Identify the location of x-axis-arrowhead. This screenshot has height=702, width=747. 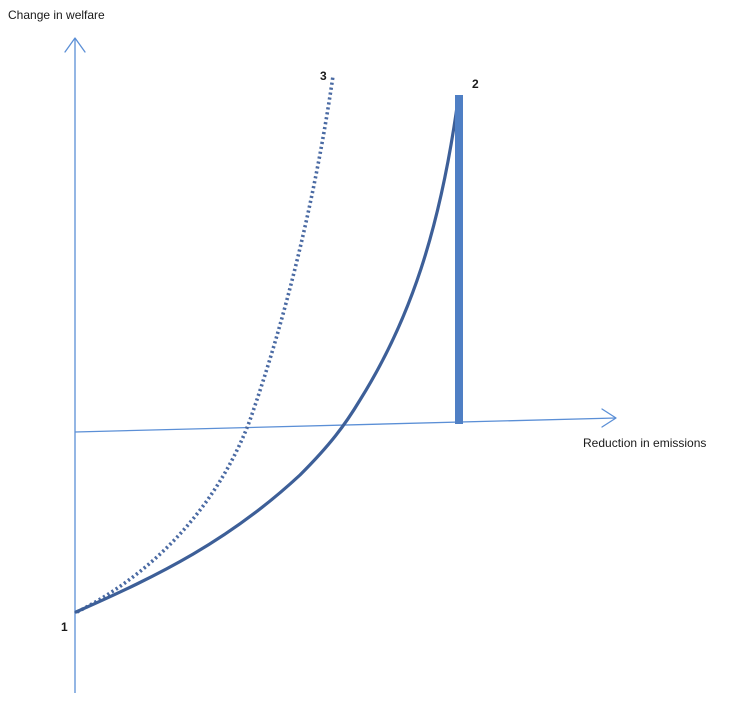
(609, 418).